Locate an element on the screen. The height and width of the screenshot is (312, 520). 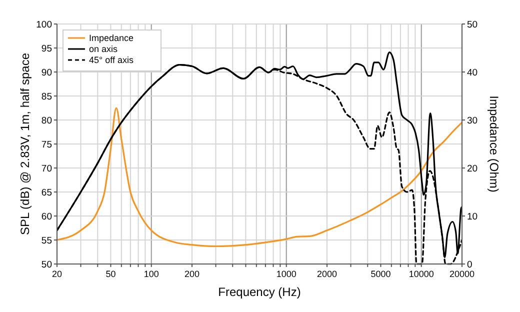
x-tick-label: 20000 is located at coordinates (462, 274).